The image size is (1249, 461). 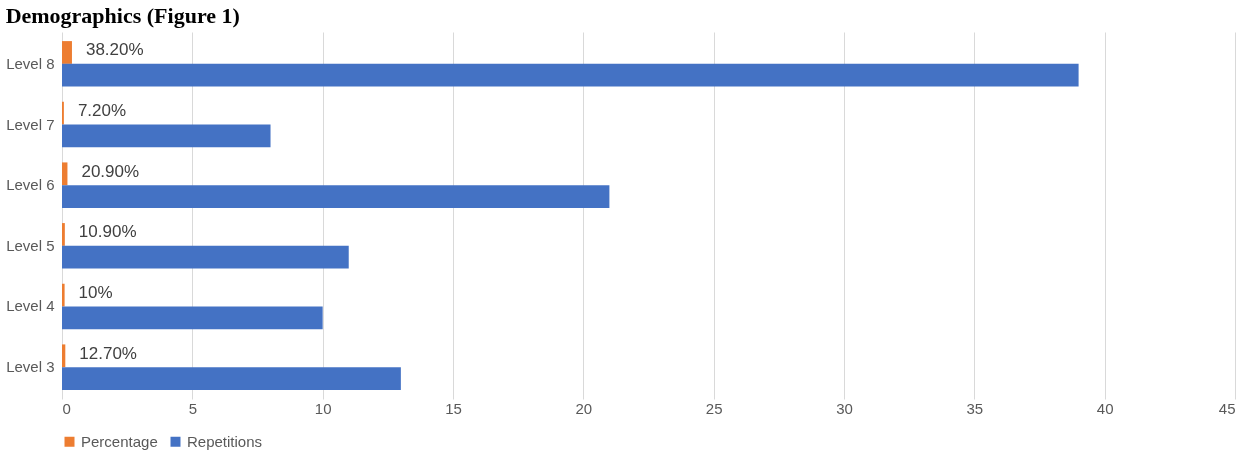 What do you see at coordinates (110, 171) in the screenshot?
I see `data-label: 20.90%` at bounding box center [110, 171].